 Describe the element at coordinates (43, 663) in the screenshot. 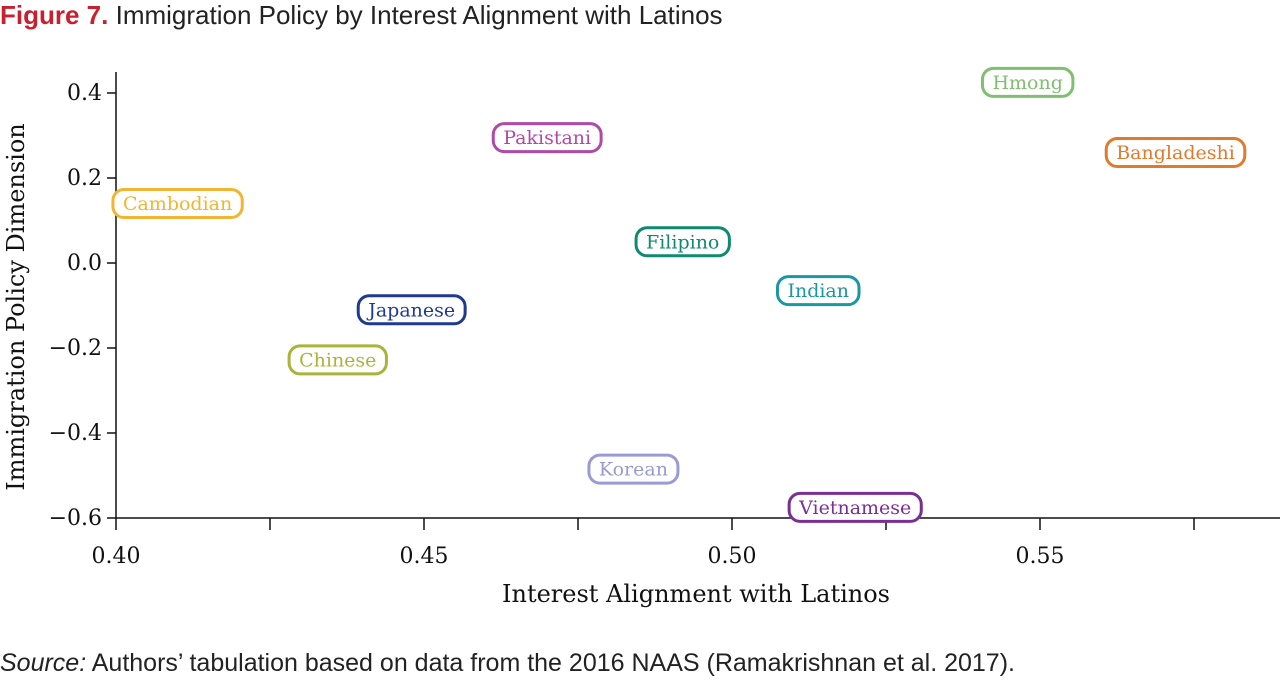

I see `source-label: Source:` at that location.